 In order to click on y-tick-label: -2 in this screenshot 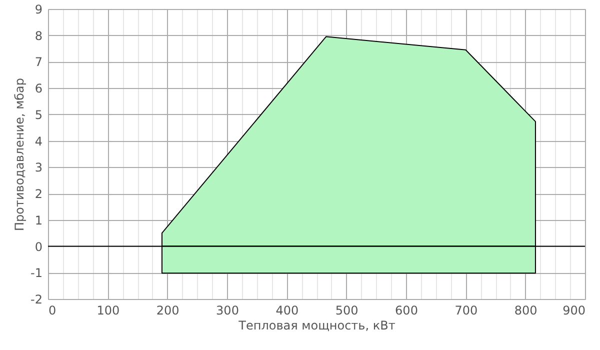, I will do `click(36, 299)`.